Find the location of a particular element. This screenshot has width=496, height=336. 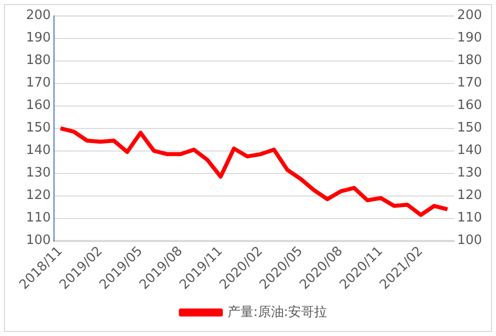

y2-tick-label: 120 is located at coordinates (469, 196).